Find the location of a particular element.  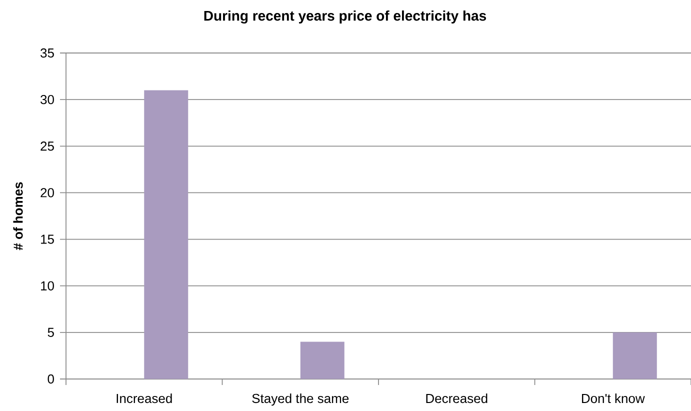

y-tick-label: 30 is located at coordinates (47, 99).